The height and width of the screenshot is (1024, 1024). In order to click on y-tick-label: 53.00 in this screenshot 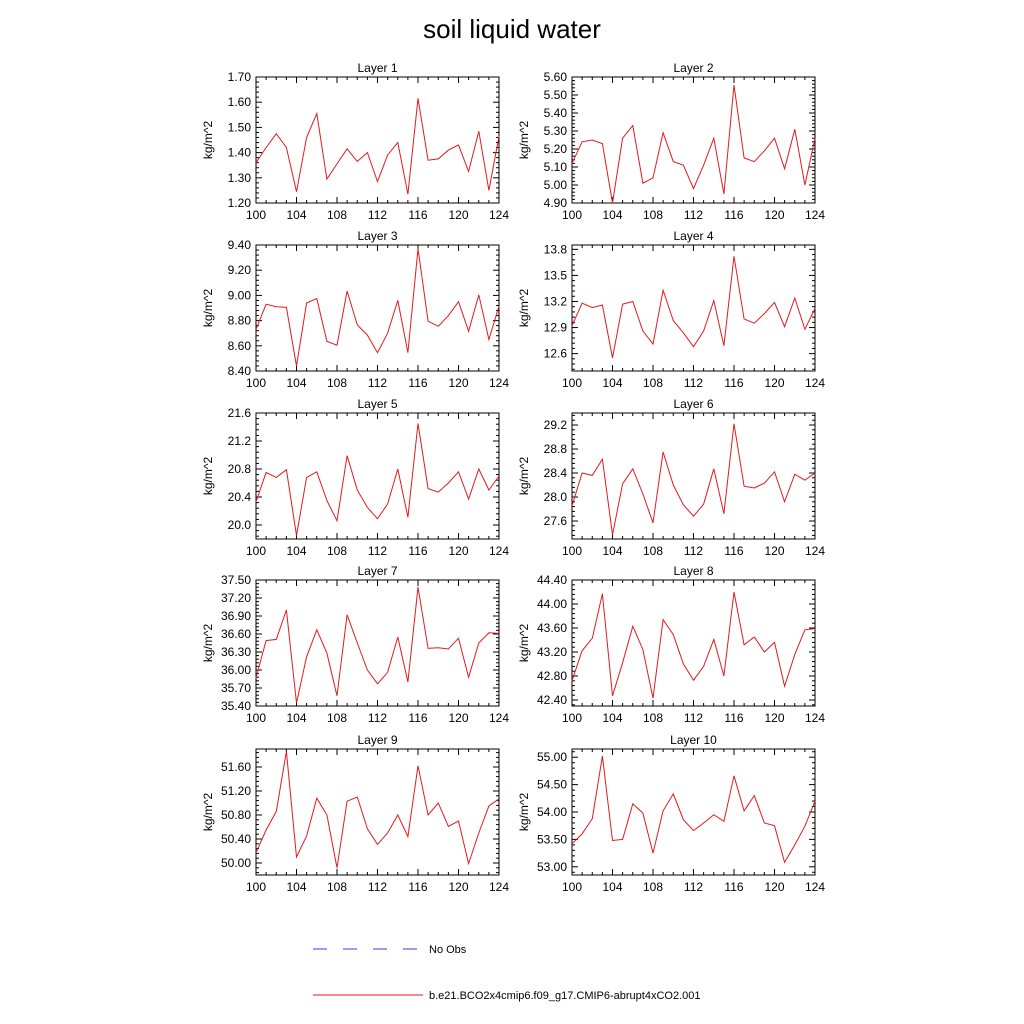, I will do `click(552, 867)`.